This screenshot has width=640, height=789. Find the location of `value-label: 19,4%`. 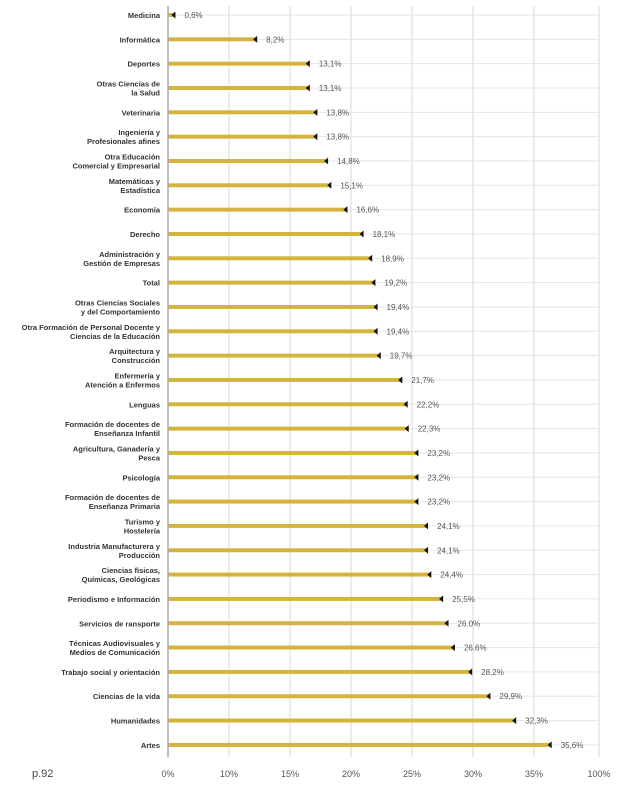

value-label: 19,4% is located at coordinates (398, 307).